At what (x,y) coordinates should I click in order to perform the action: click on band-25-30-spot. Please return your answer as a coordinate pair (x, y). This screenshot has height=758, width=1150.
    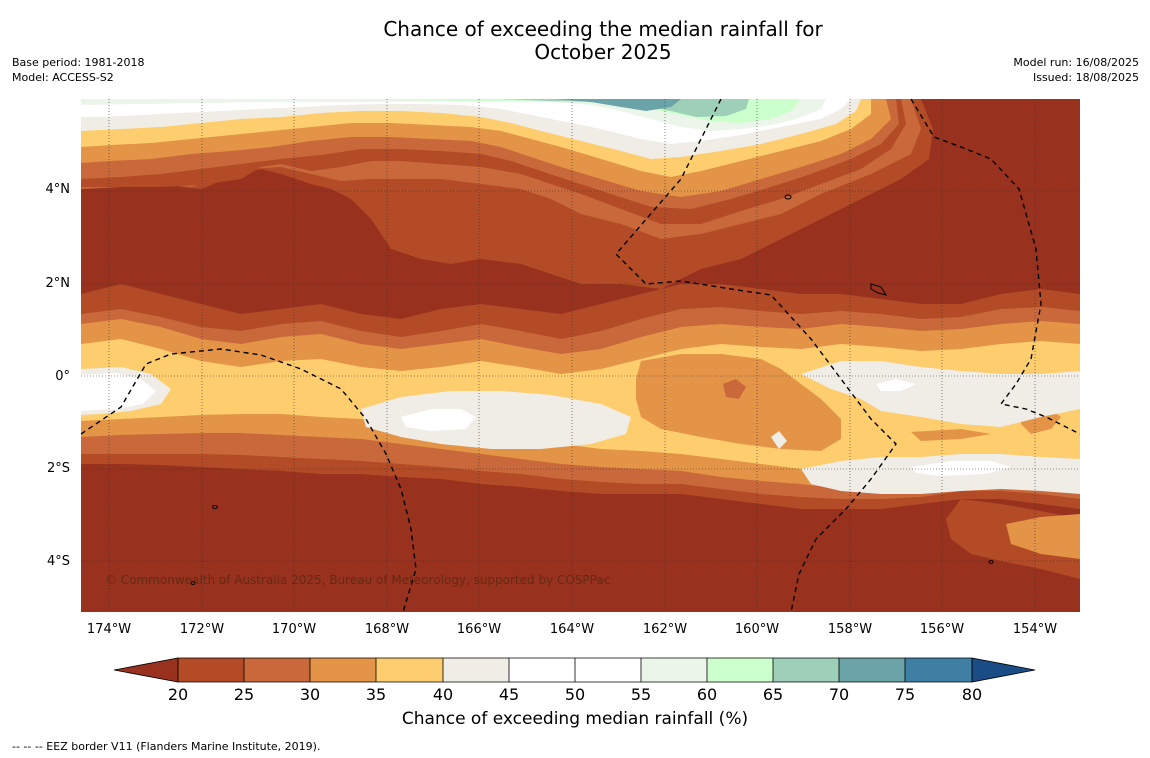
    Looking at the image, I should click on (734, 389).